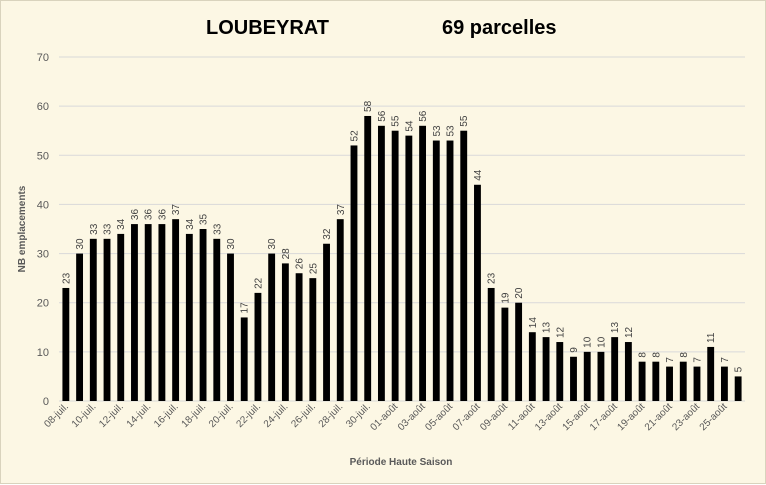 The image size is (766, 485). Describe the element at coordinates (300, 264) in the screenshot. I see `data-label: 26` at that location.